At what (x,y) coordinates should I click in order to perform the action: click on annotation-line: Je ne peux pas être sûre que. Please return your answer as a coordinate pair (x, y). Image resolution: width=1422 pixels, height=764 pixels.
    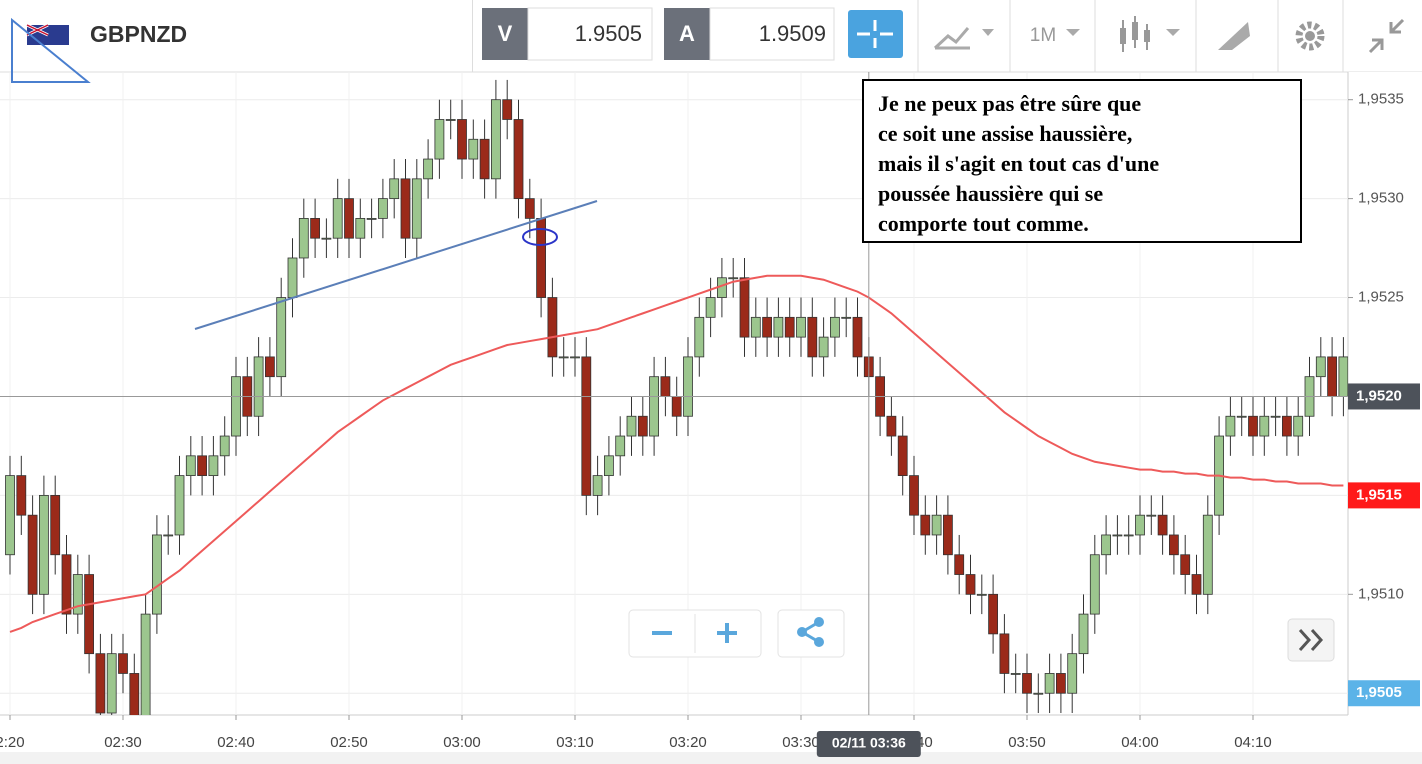
    Looking at the image, I should click on (1010, 103).